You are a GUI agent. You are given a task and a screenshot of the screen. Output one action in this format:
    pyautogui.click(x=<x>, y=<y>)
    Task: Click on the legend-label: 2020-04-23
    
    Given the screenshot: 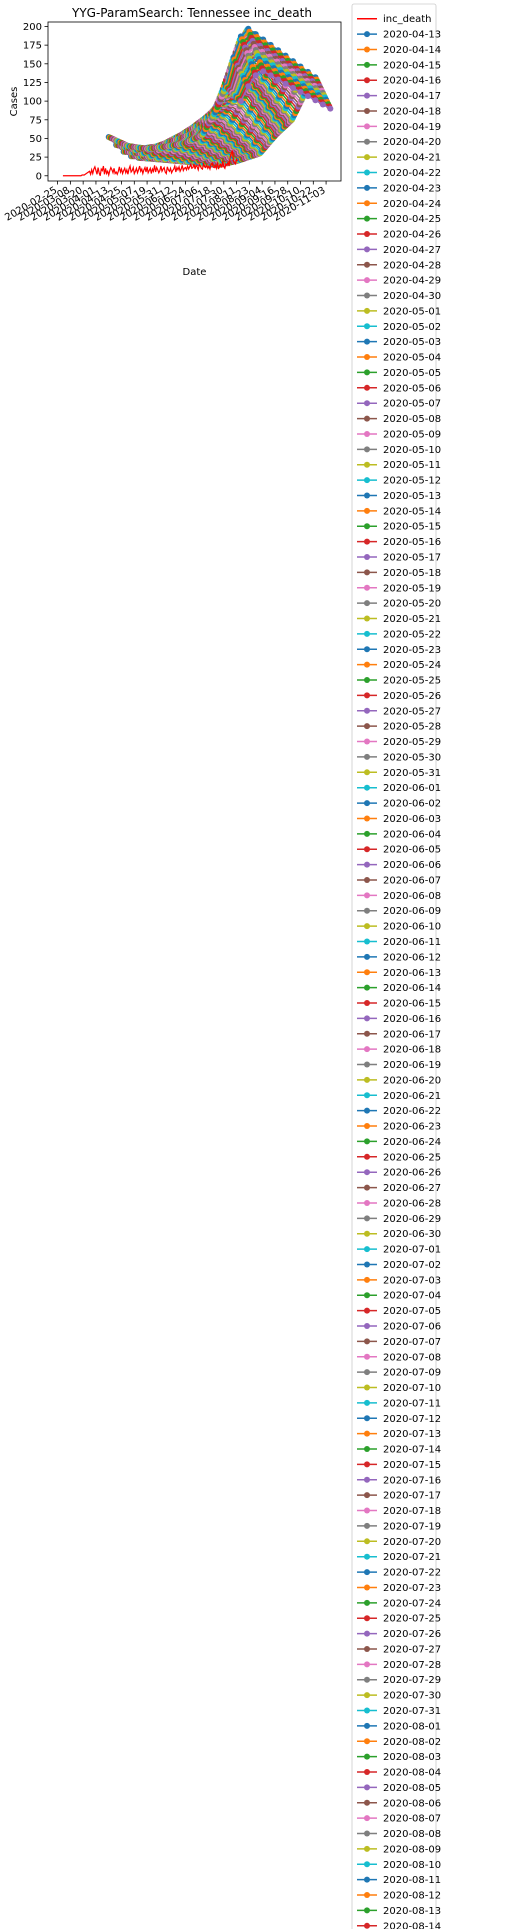 What is the action you would take?
    pyautogui.click(x=412, y=188)
    